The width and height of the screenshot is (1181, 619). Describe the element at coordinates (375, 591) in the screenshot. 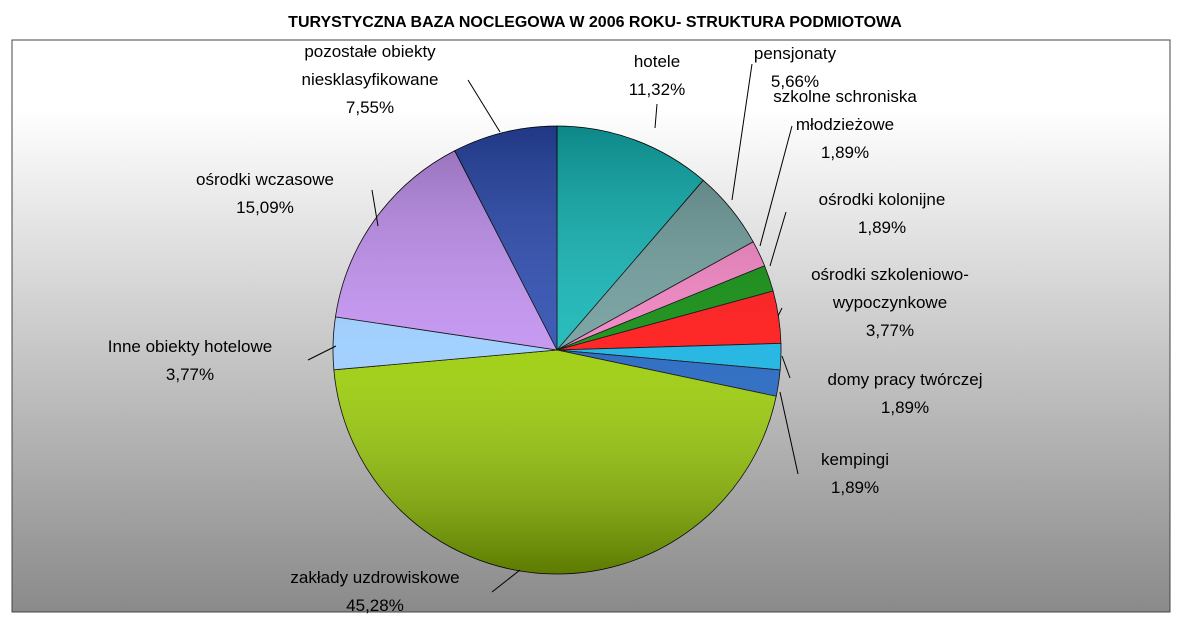

I see `slice-label: zakłady uzdrowiskowe 45,28%` at that location.